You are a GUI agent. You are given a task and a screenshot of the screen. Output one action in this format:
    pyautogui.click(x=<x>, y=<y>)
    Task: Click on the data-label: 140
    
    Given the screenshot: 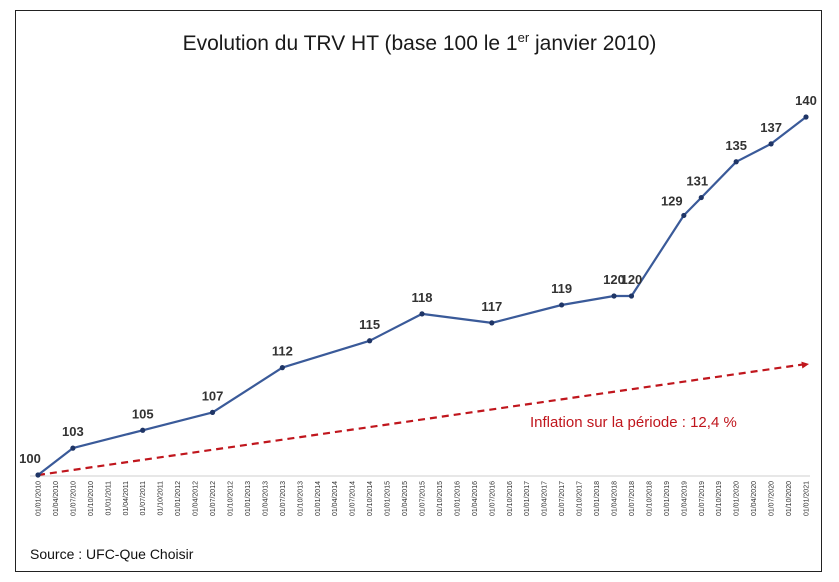 What is the action you would take?
    pyautogui.click(x=806, y=100)
    